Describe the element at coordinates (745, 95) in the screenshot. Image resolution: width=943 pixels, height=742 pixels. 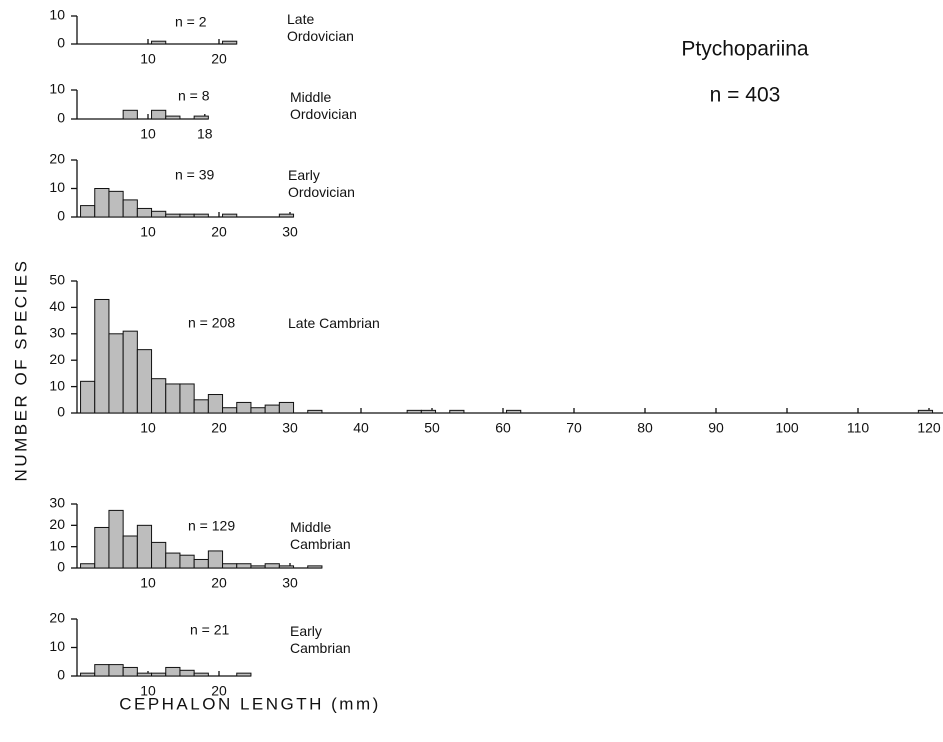
I see `chart-subtitle: n = 403` at that location.